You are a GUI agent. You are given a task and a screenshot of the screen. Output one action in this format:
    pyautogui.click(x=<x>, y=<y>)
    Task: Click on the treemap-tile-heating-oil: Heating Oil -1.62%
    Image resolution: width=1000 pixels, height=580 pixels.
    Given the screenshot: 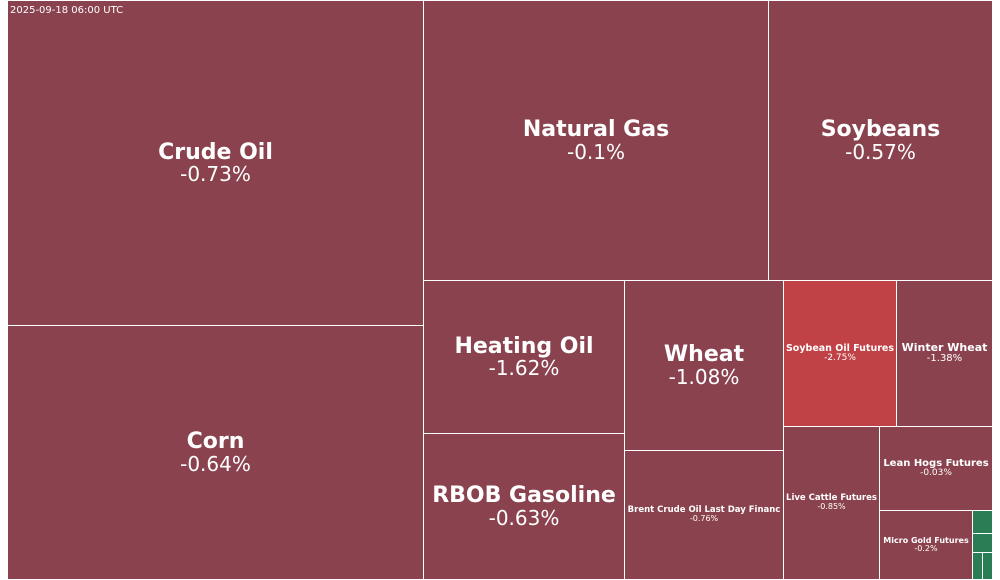 What is the action you would take?
    pyautogui.click(x=524, y=357)
    